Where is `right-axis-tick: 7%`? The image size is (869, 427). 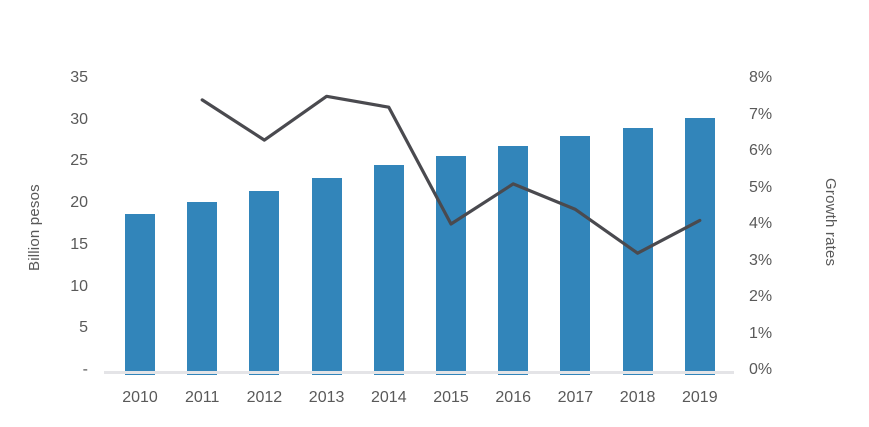
right-axis-tick: 7% is located at coordinates (761, 114).